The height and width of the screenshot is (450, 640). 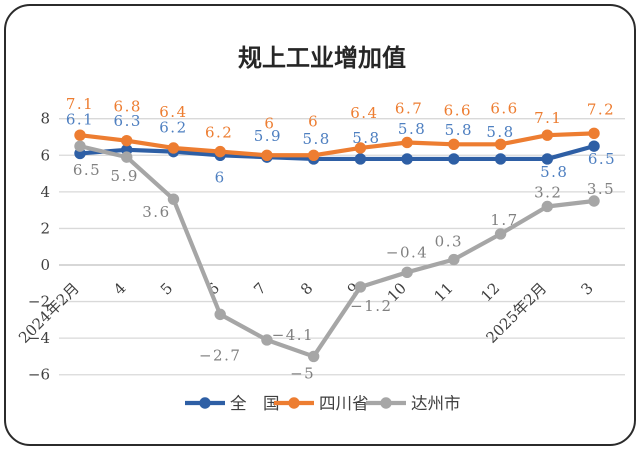 What do you see at coordinates (449, 242) in the screenshot?
I see `data-label: 0.3` at bounding box center [449, 242].